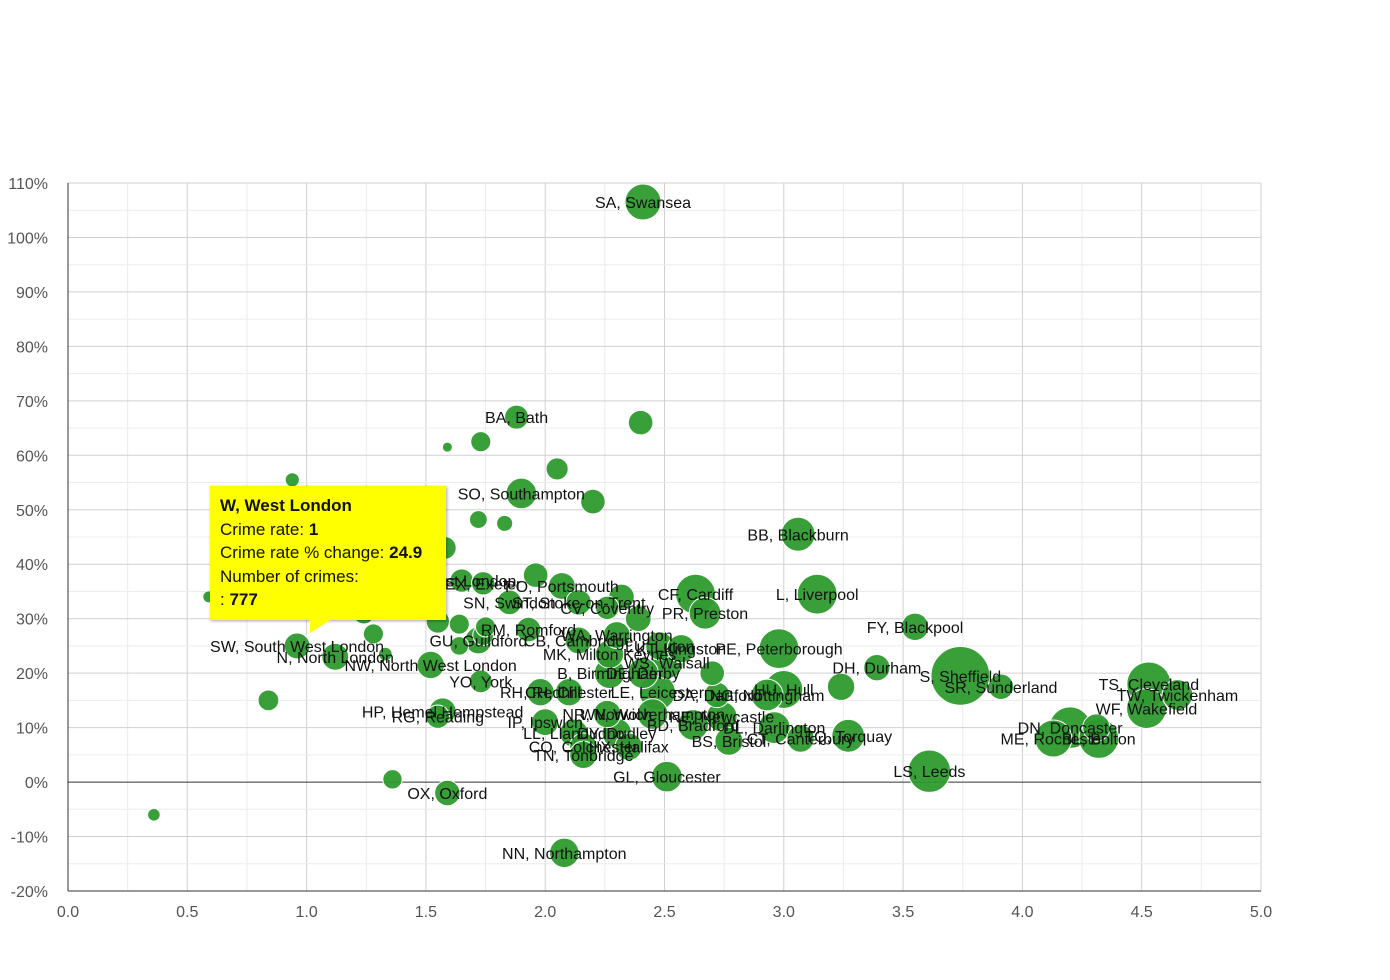 This screenshot has height=980, width=1390. I want to click on tooltip-change-label: Crime rate % change:, so click(302, 552).